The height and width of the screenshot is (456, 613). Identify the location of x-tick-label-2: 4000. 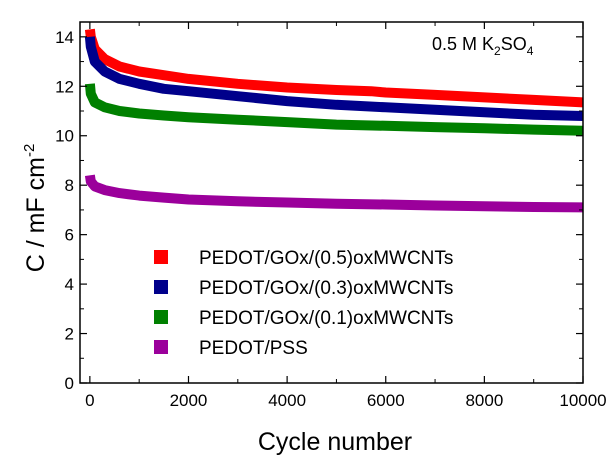
(287, 400).